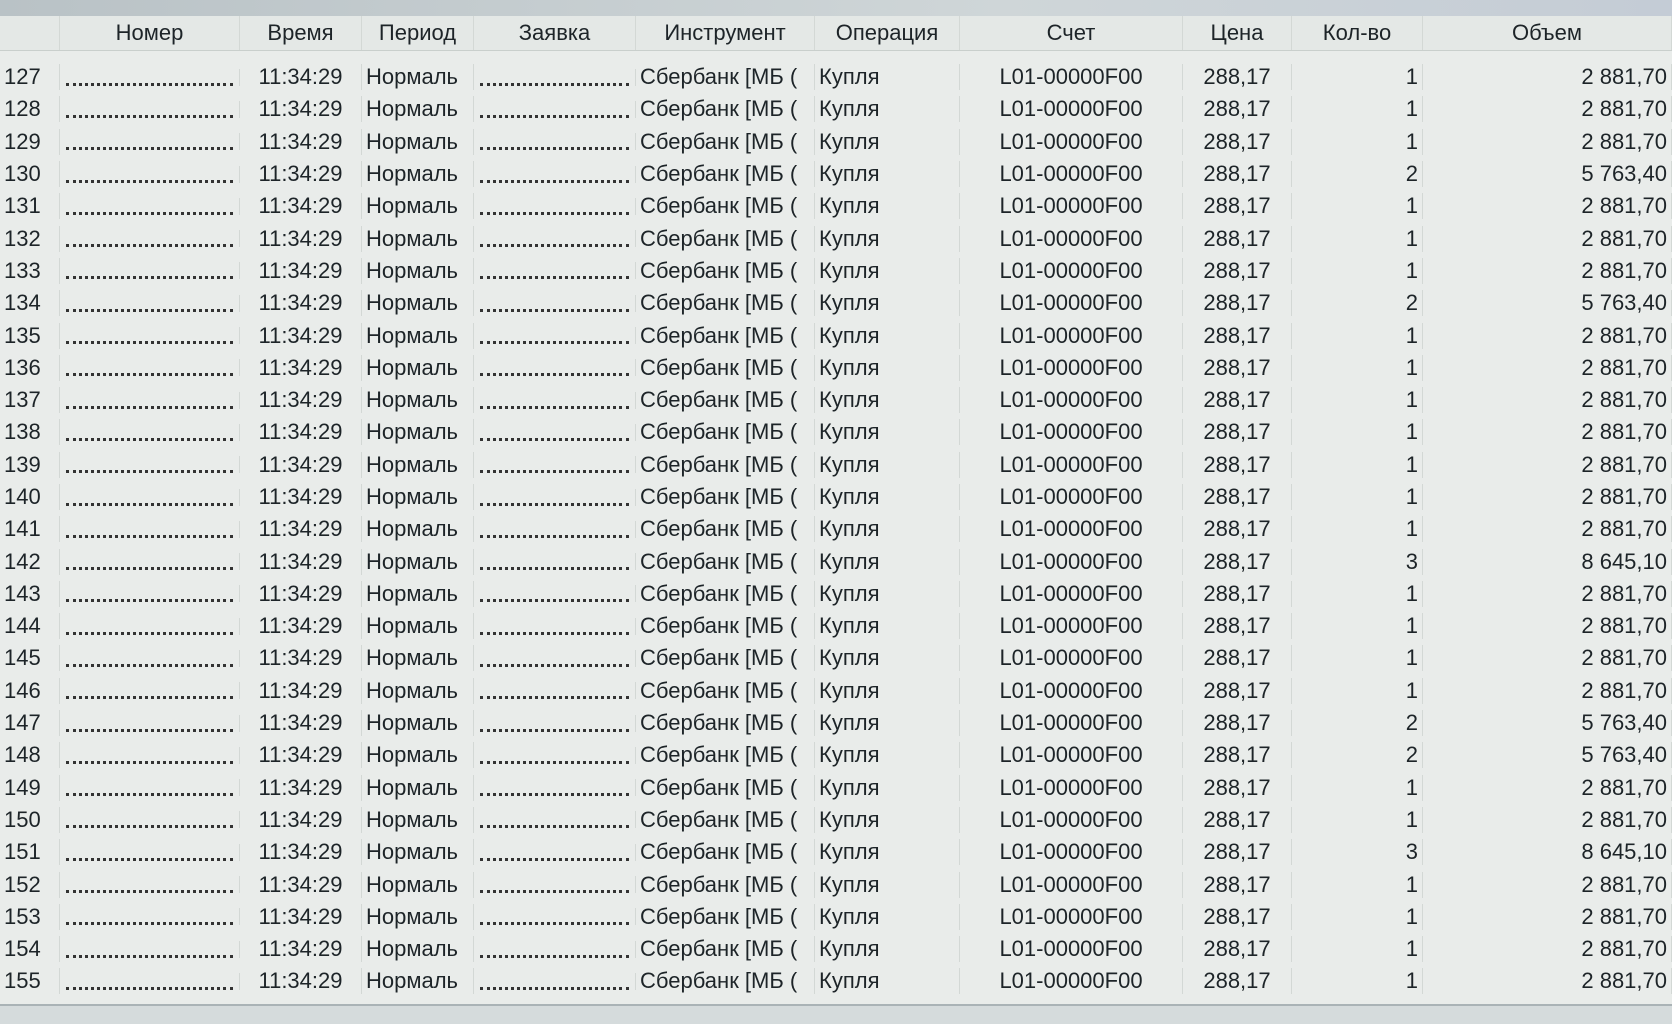  Describe the element at coordinates (836, 1014) in the screenshot. I see `horizontal-scrollbar` at that location.